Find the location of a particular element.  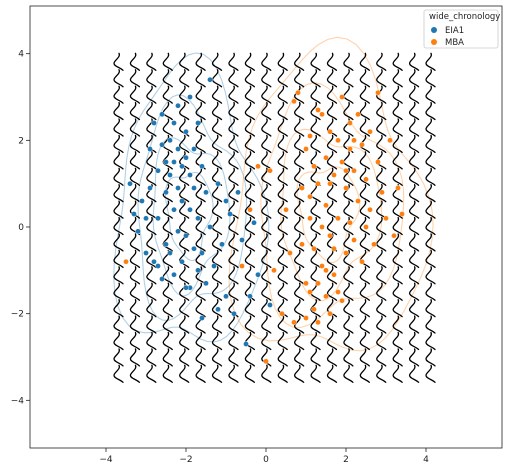

x-tick-label: −2 is located at coordinates (185, 460).